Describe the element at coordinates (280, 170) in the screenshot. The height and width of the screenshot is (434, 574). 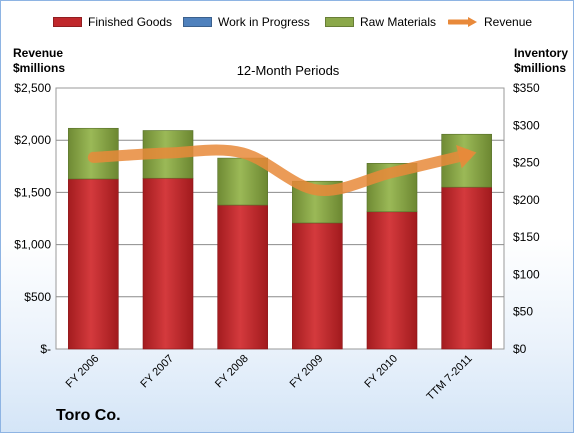
I see `revenue-line` at that location.